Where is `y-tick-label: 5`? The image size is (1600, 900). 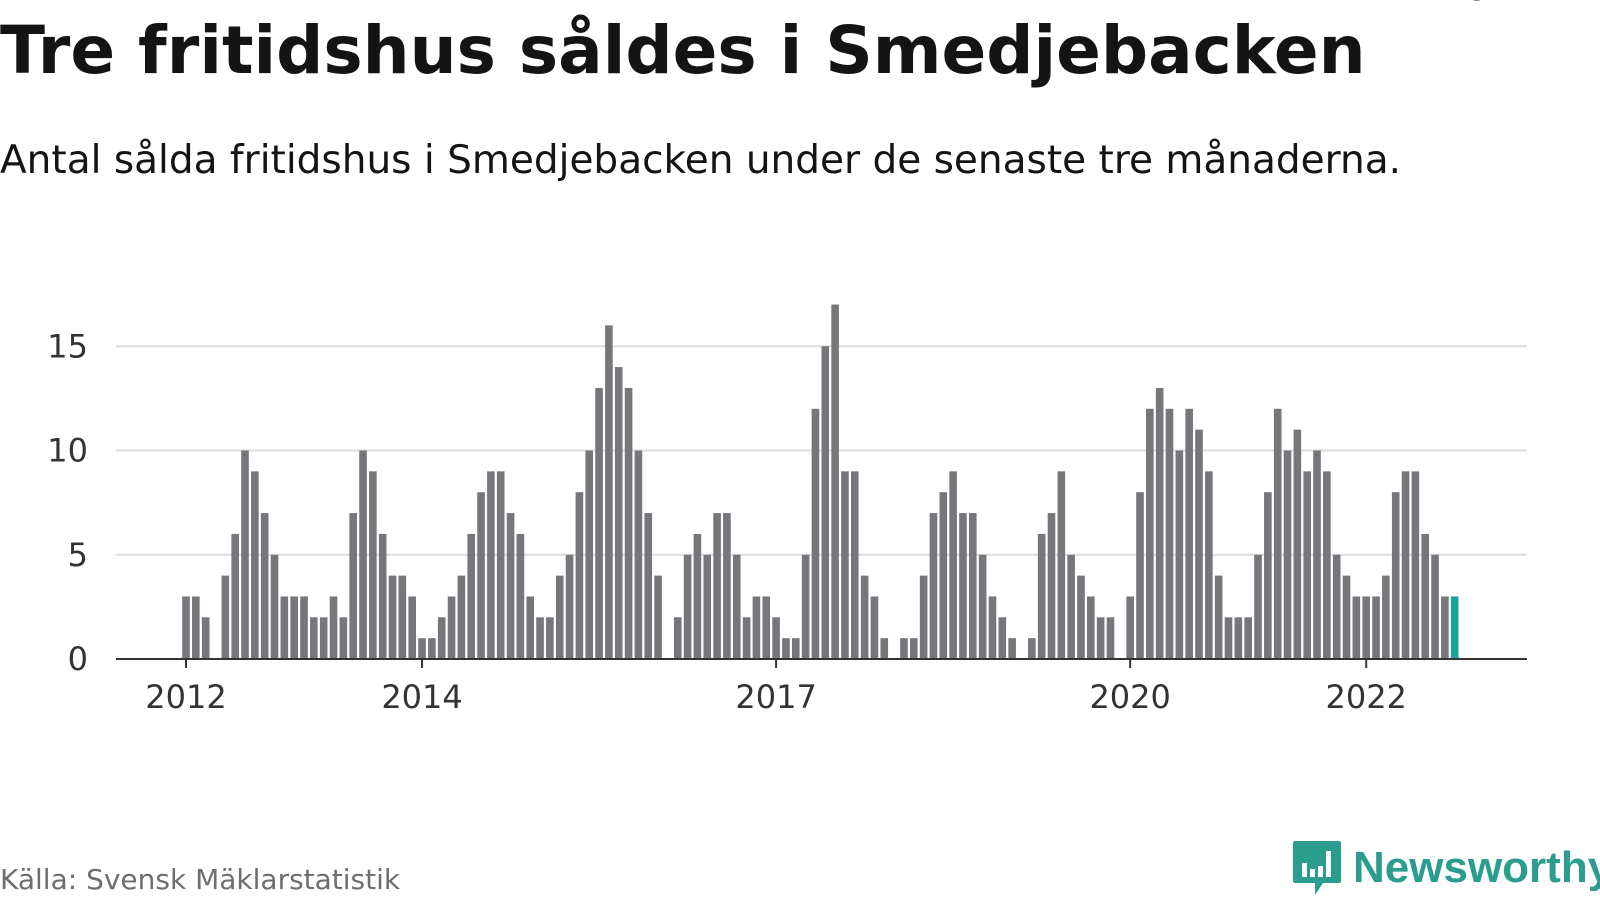 y-tick-label: 5 is located at coordinates (78, 555).